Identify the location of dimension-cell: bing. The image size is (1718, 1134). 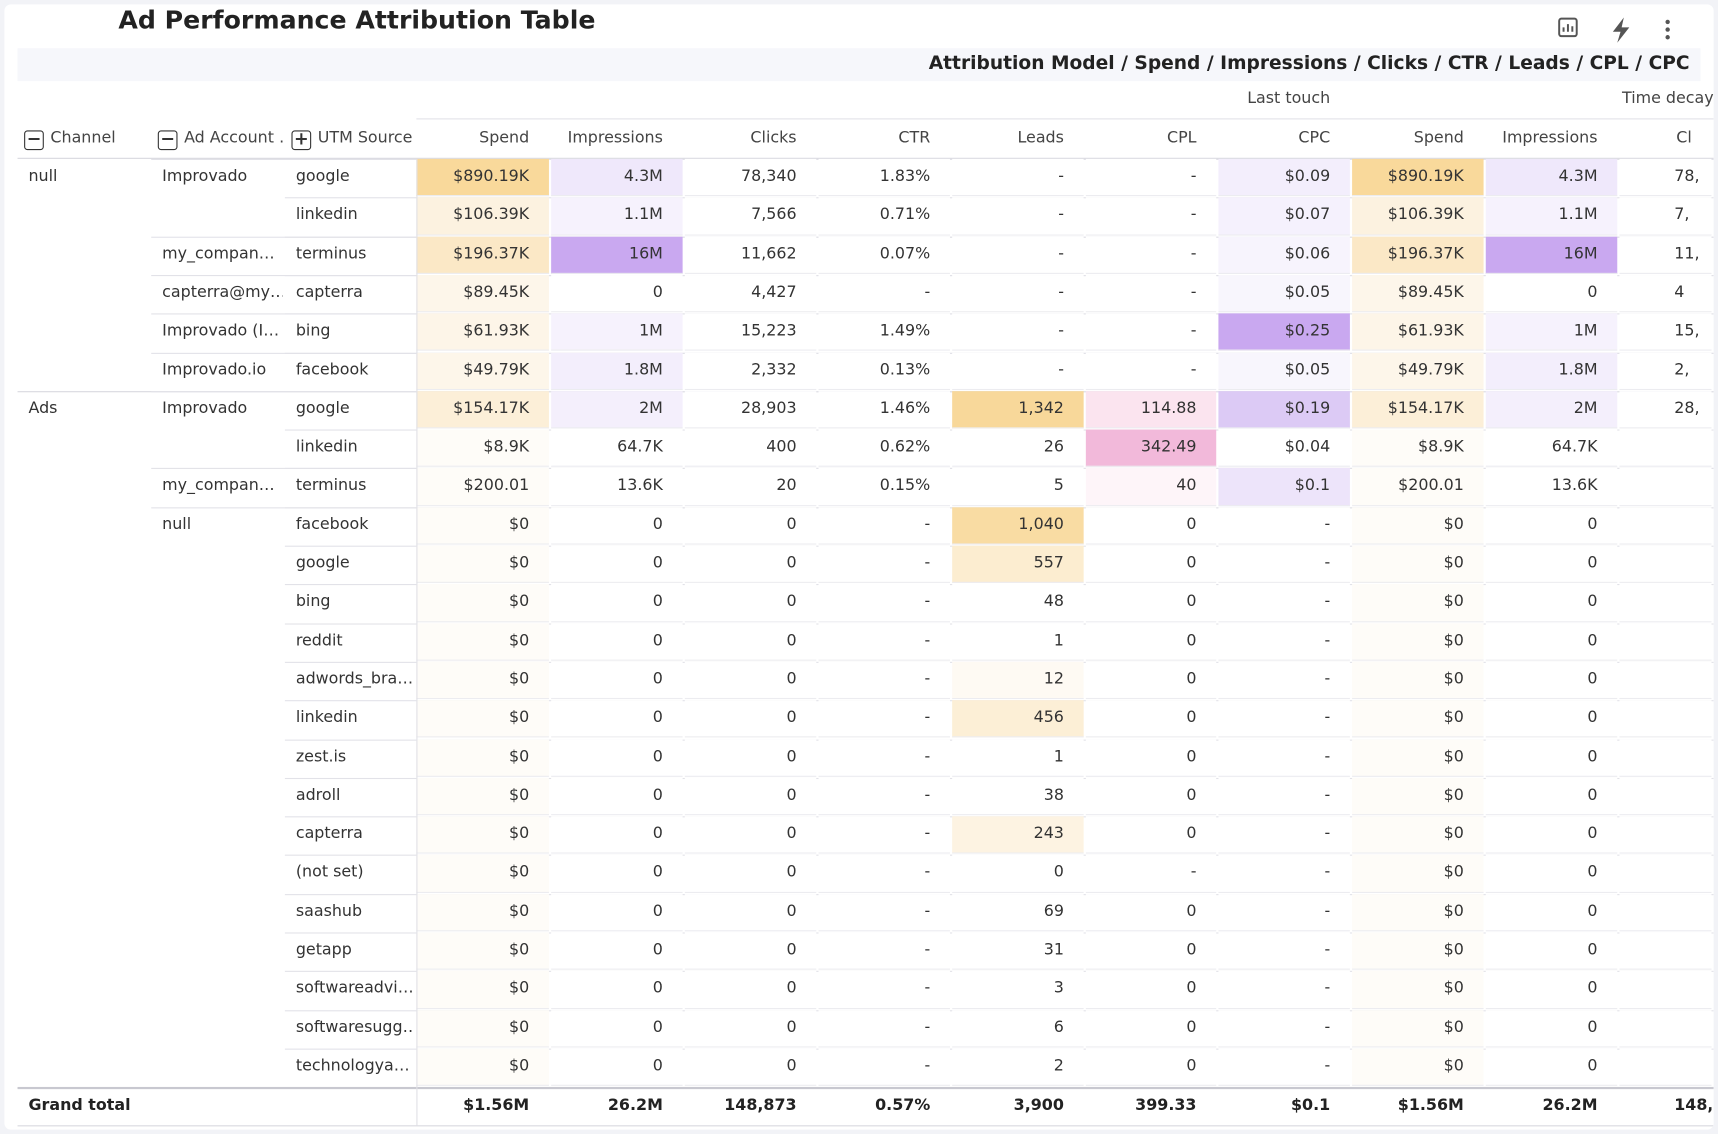
(313, 331).